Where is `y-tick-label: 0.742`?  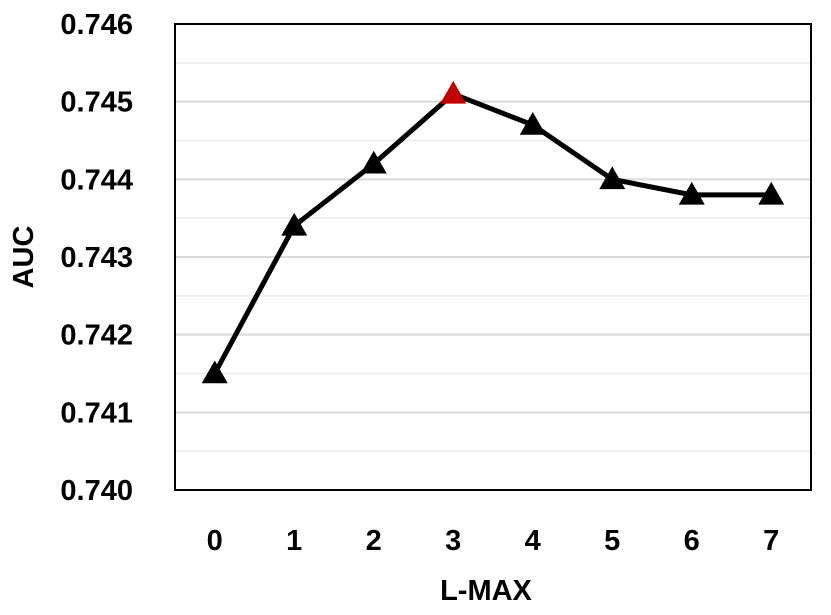
y-tick-label: 0.742 is located at coordinates (96, 336).